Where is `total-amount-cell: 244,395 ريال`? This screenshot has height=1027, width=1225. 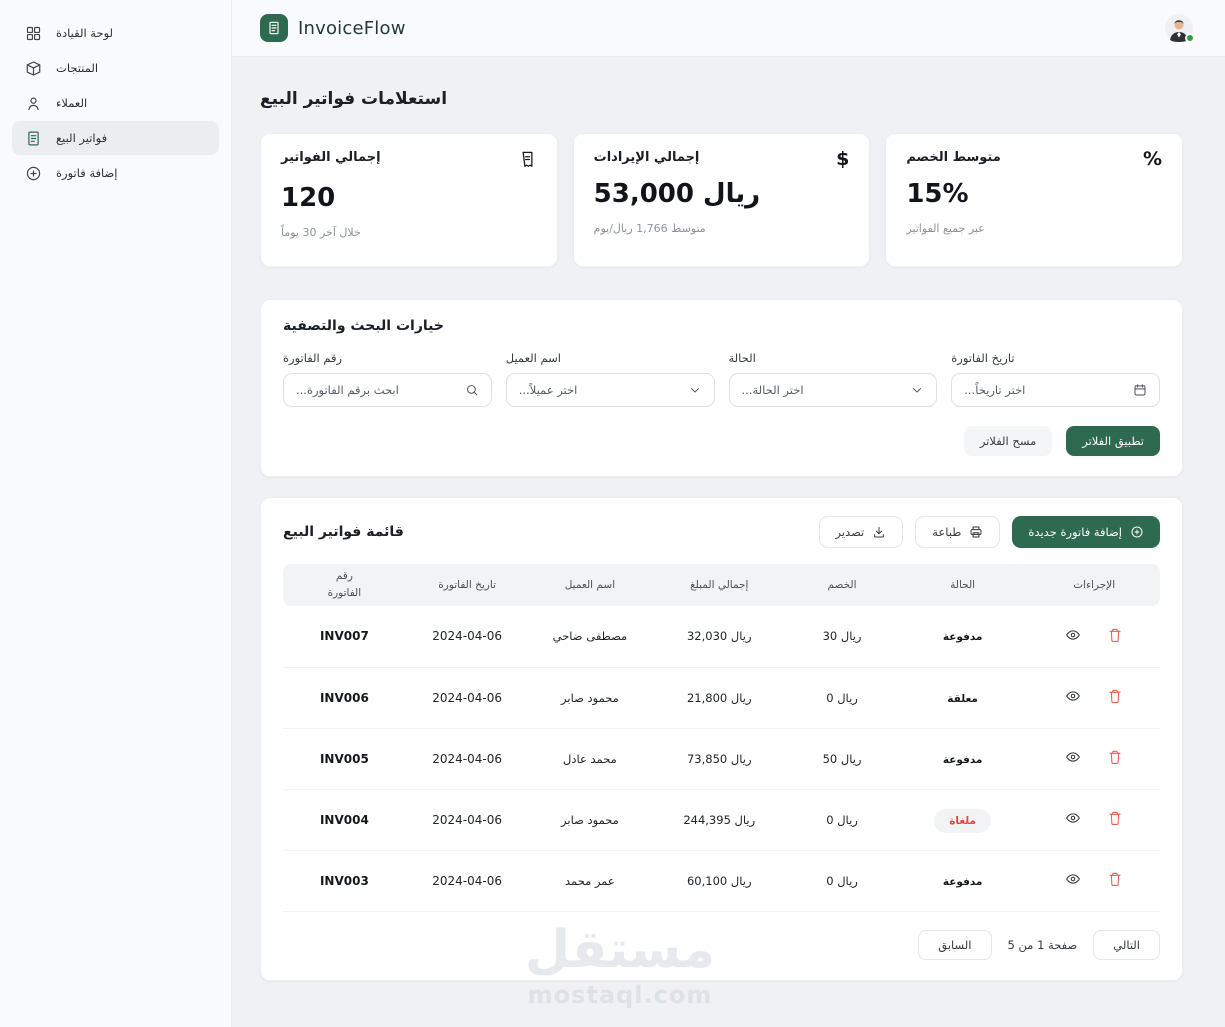
total-amount-cell: 244,395 ريال is located at coordinates (719, 820).